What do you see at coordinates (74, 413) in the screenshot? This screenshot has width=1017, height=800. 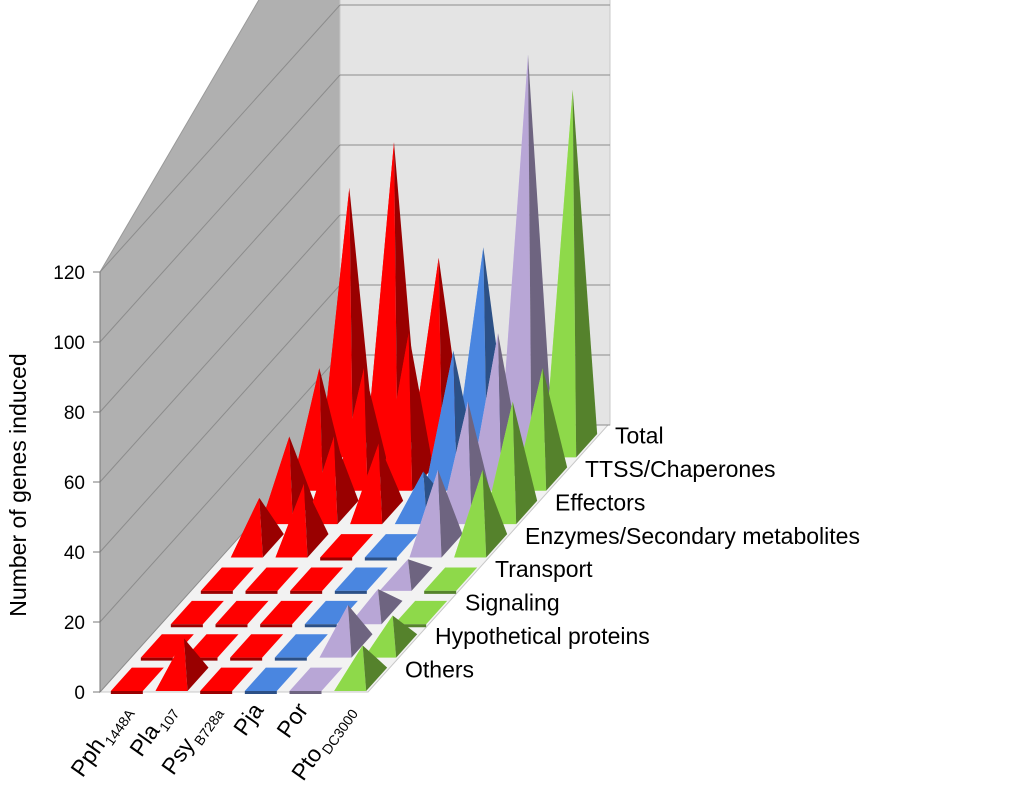 I see `y-tick-label: 80` at bounding box center [74, 413].